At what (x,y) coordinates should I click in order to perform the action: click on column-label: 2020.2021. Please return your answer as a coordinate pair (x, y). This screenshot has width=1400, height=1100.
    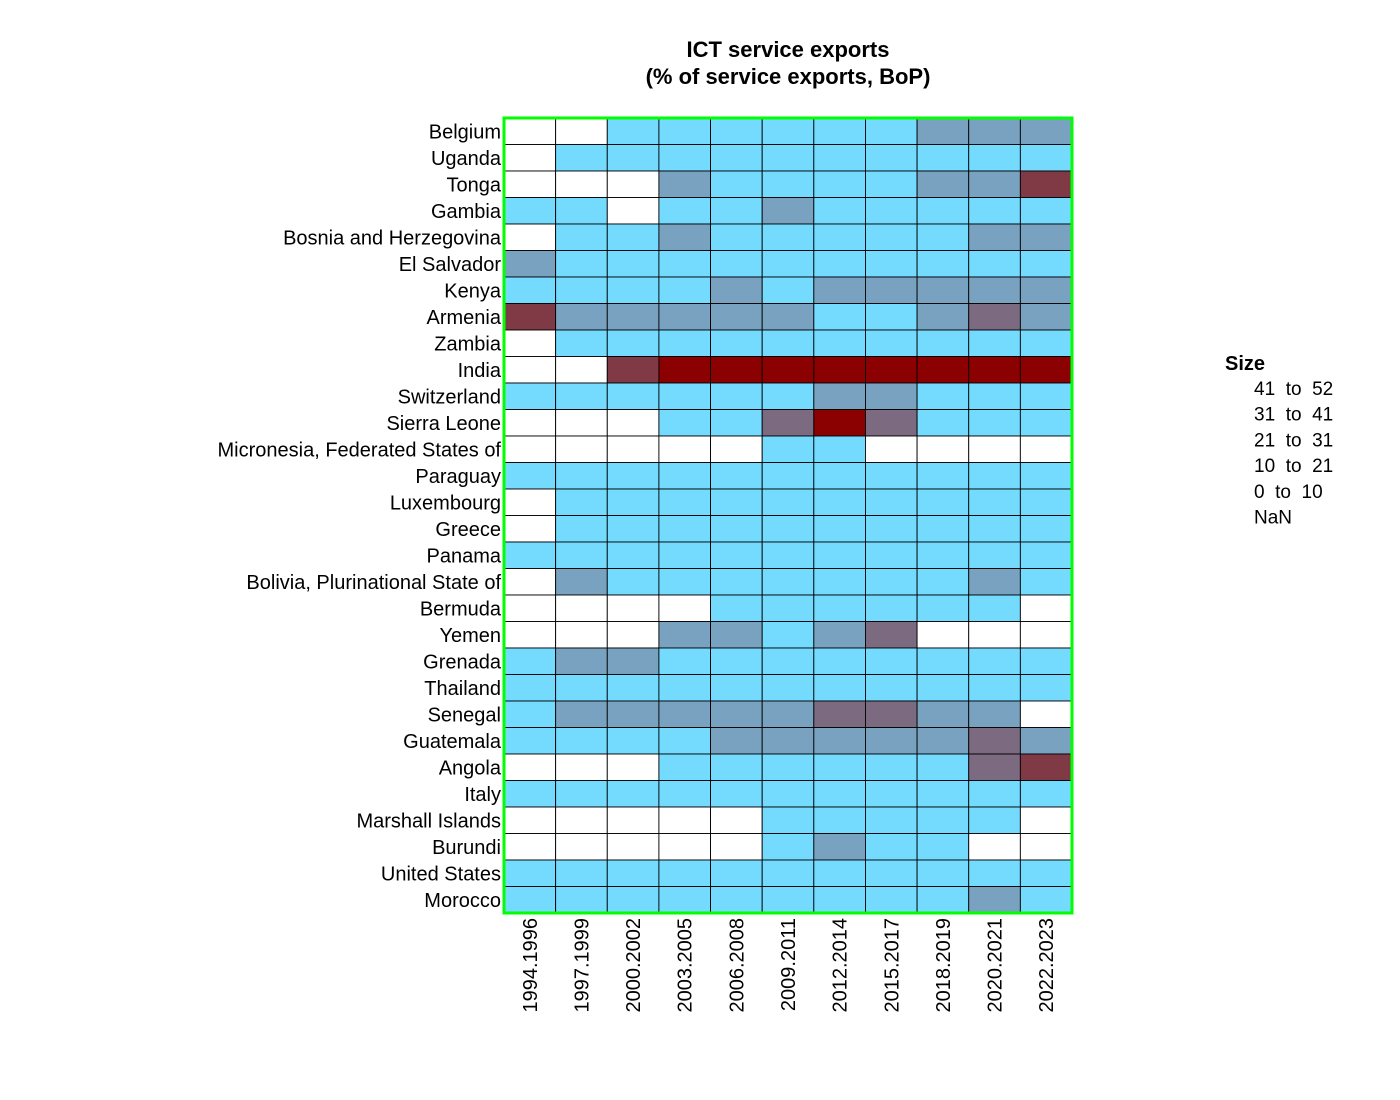
    Looking at the image, I should click on (996, 965).